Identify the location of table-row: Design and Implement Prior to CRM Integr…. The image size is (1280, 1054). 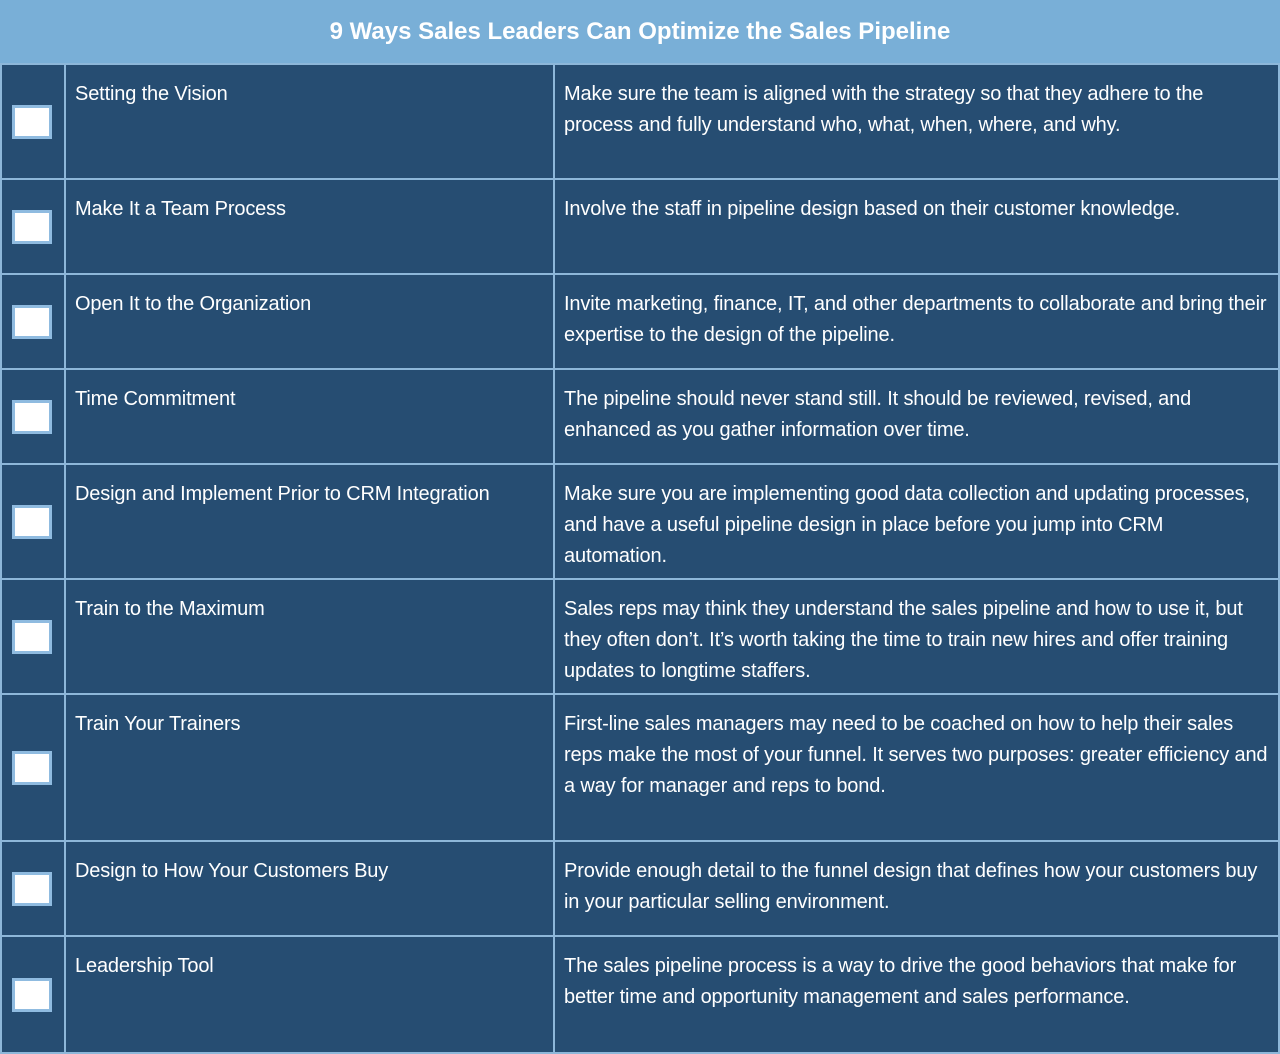
(640, 521).